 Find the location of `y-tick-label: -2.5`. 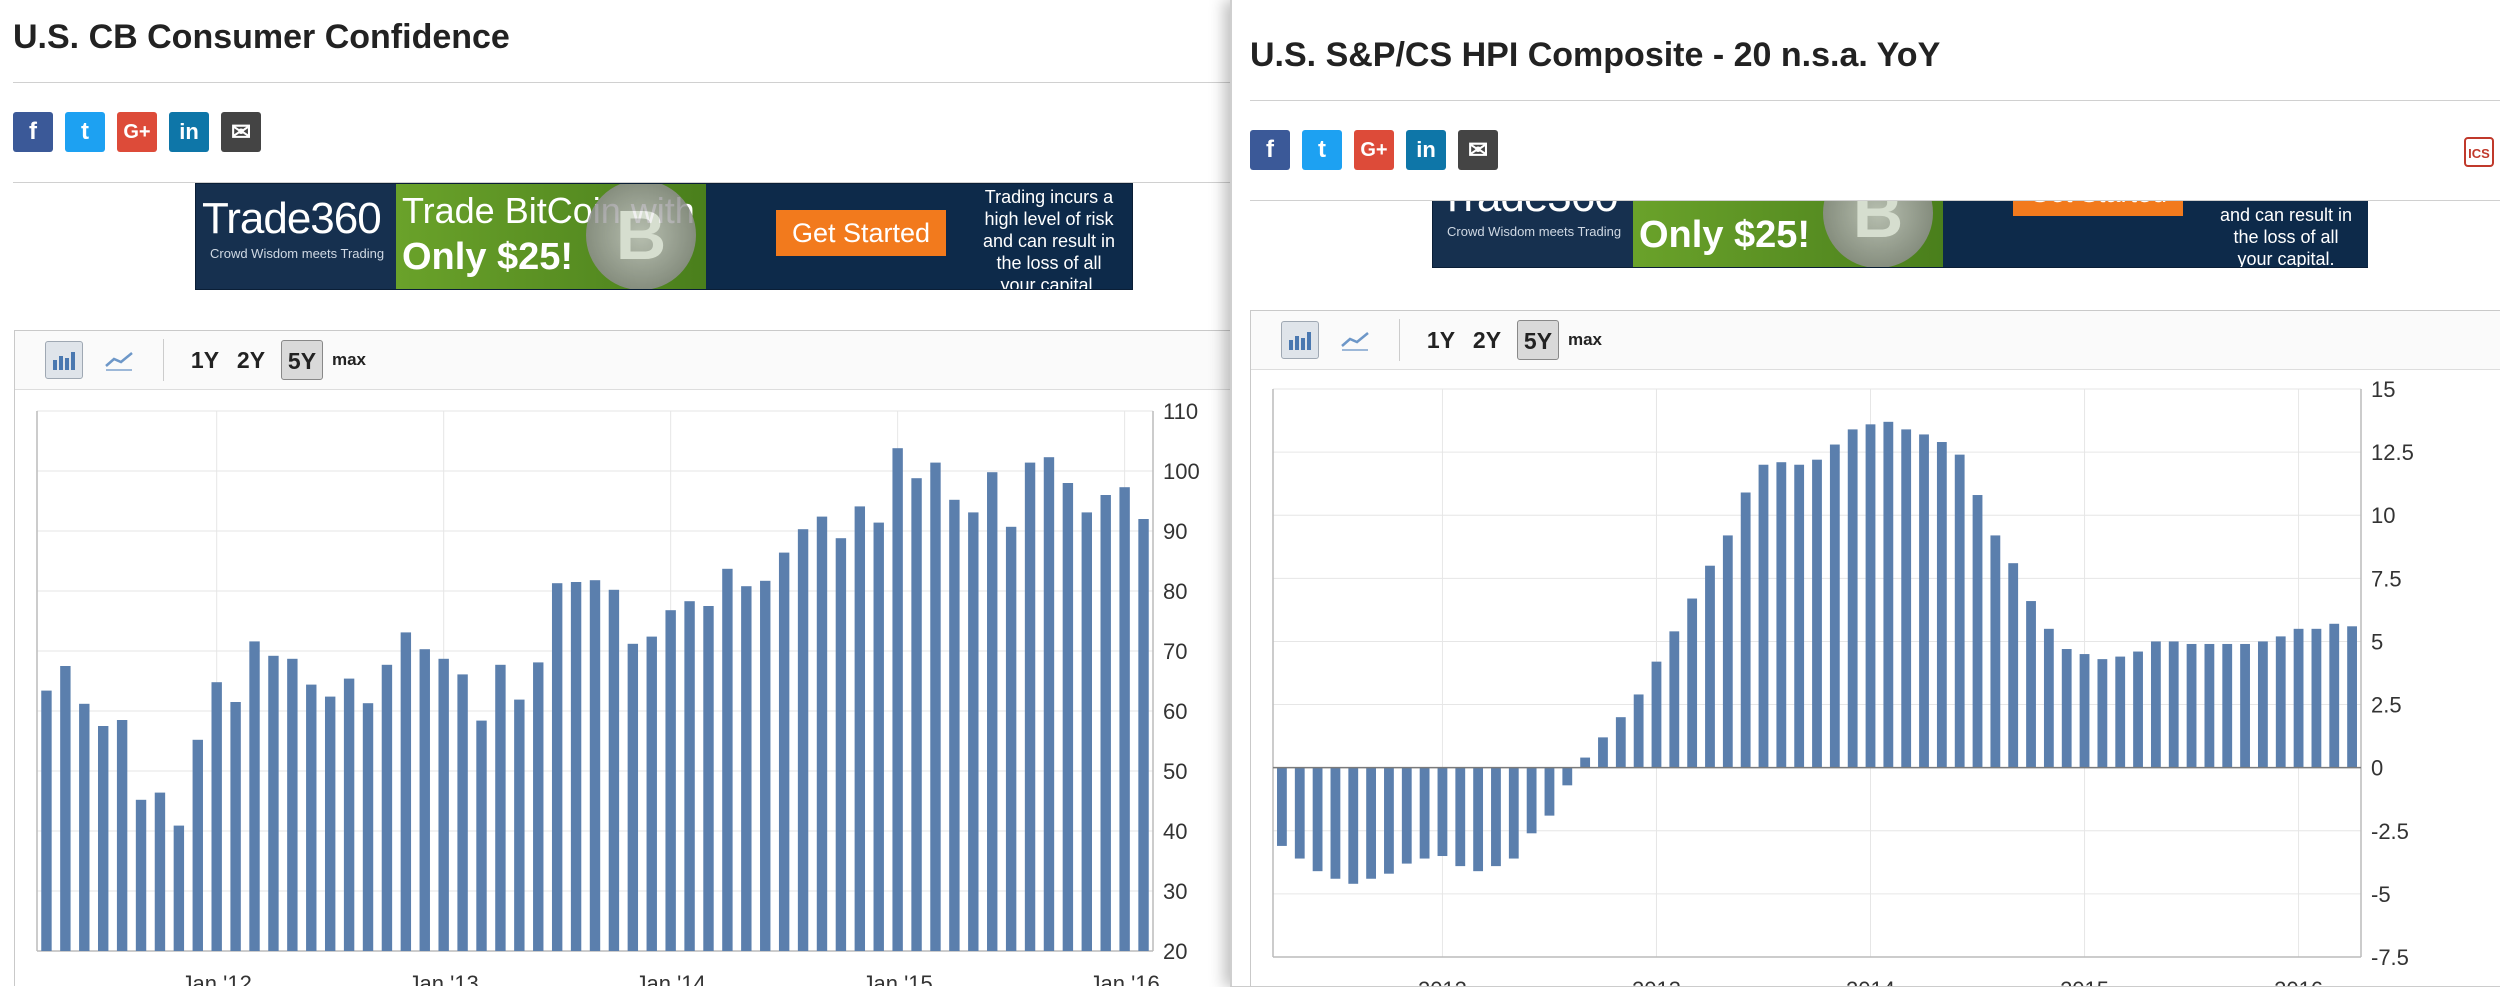

y-tick-label: -2.5 is located at coordinates (2390, 831).